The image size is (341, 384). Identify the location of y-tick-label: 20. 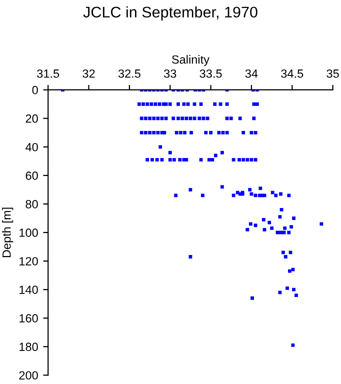
(32, 118).